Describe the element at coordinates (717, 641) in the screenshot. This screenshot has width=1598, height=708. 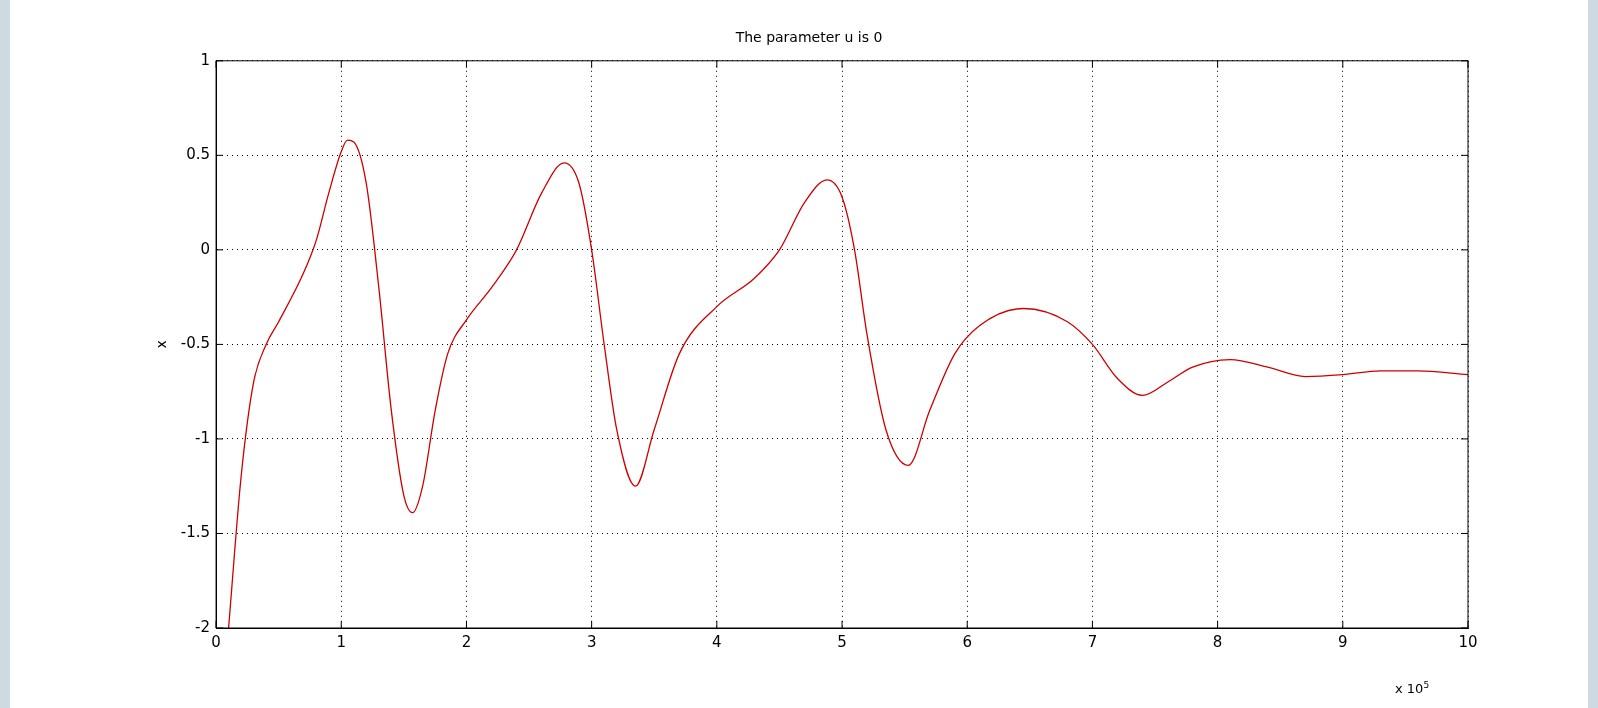
I see `x-tick-label: 4` at that location.